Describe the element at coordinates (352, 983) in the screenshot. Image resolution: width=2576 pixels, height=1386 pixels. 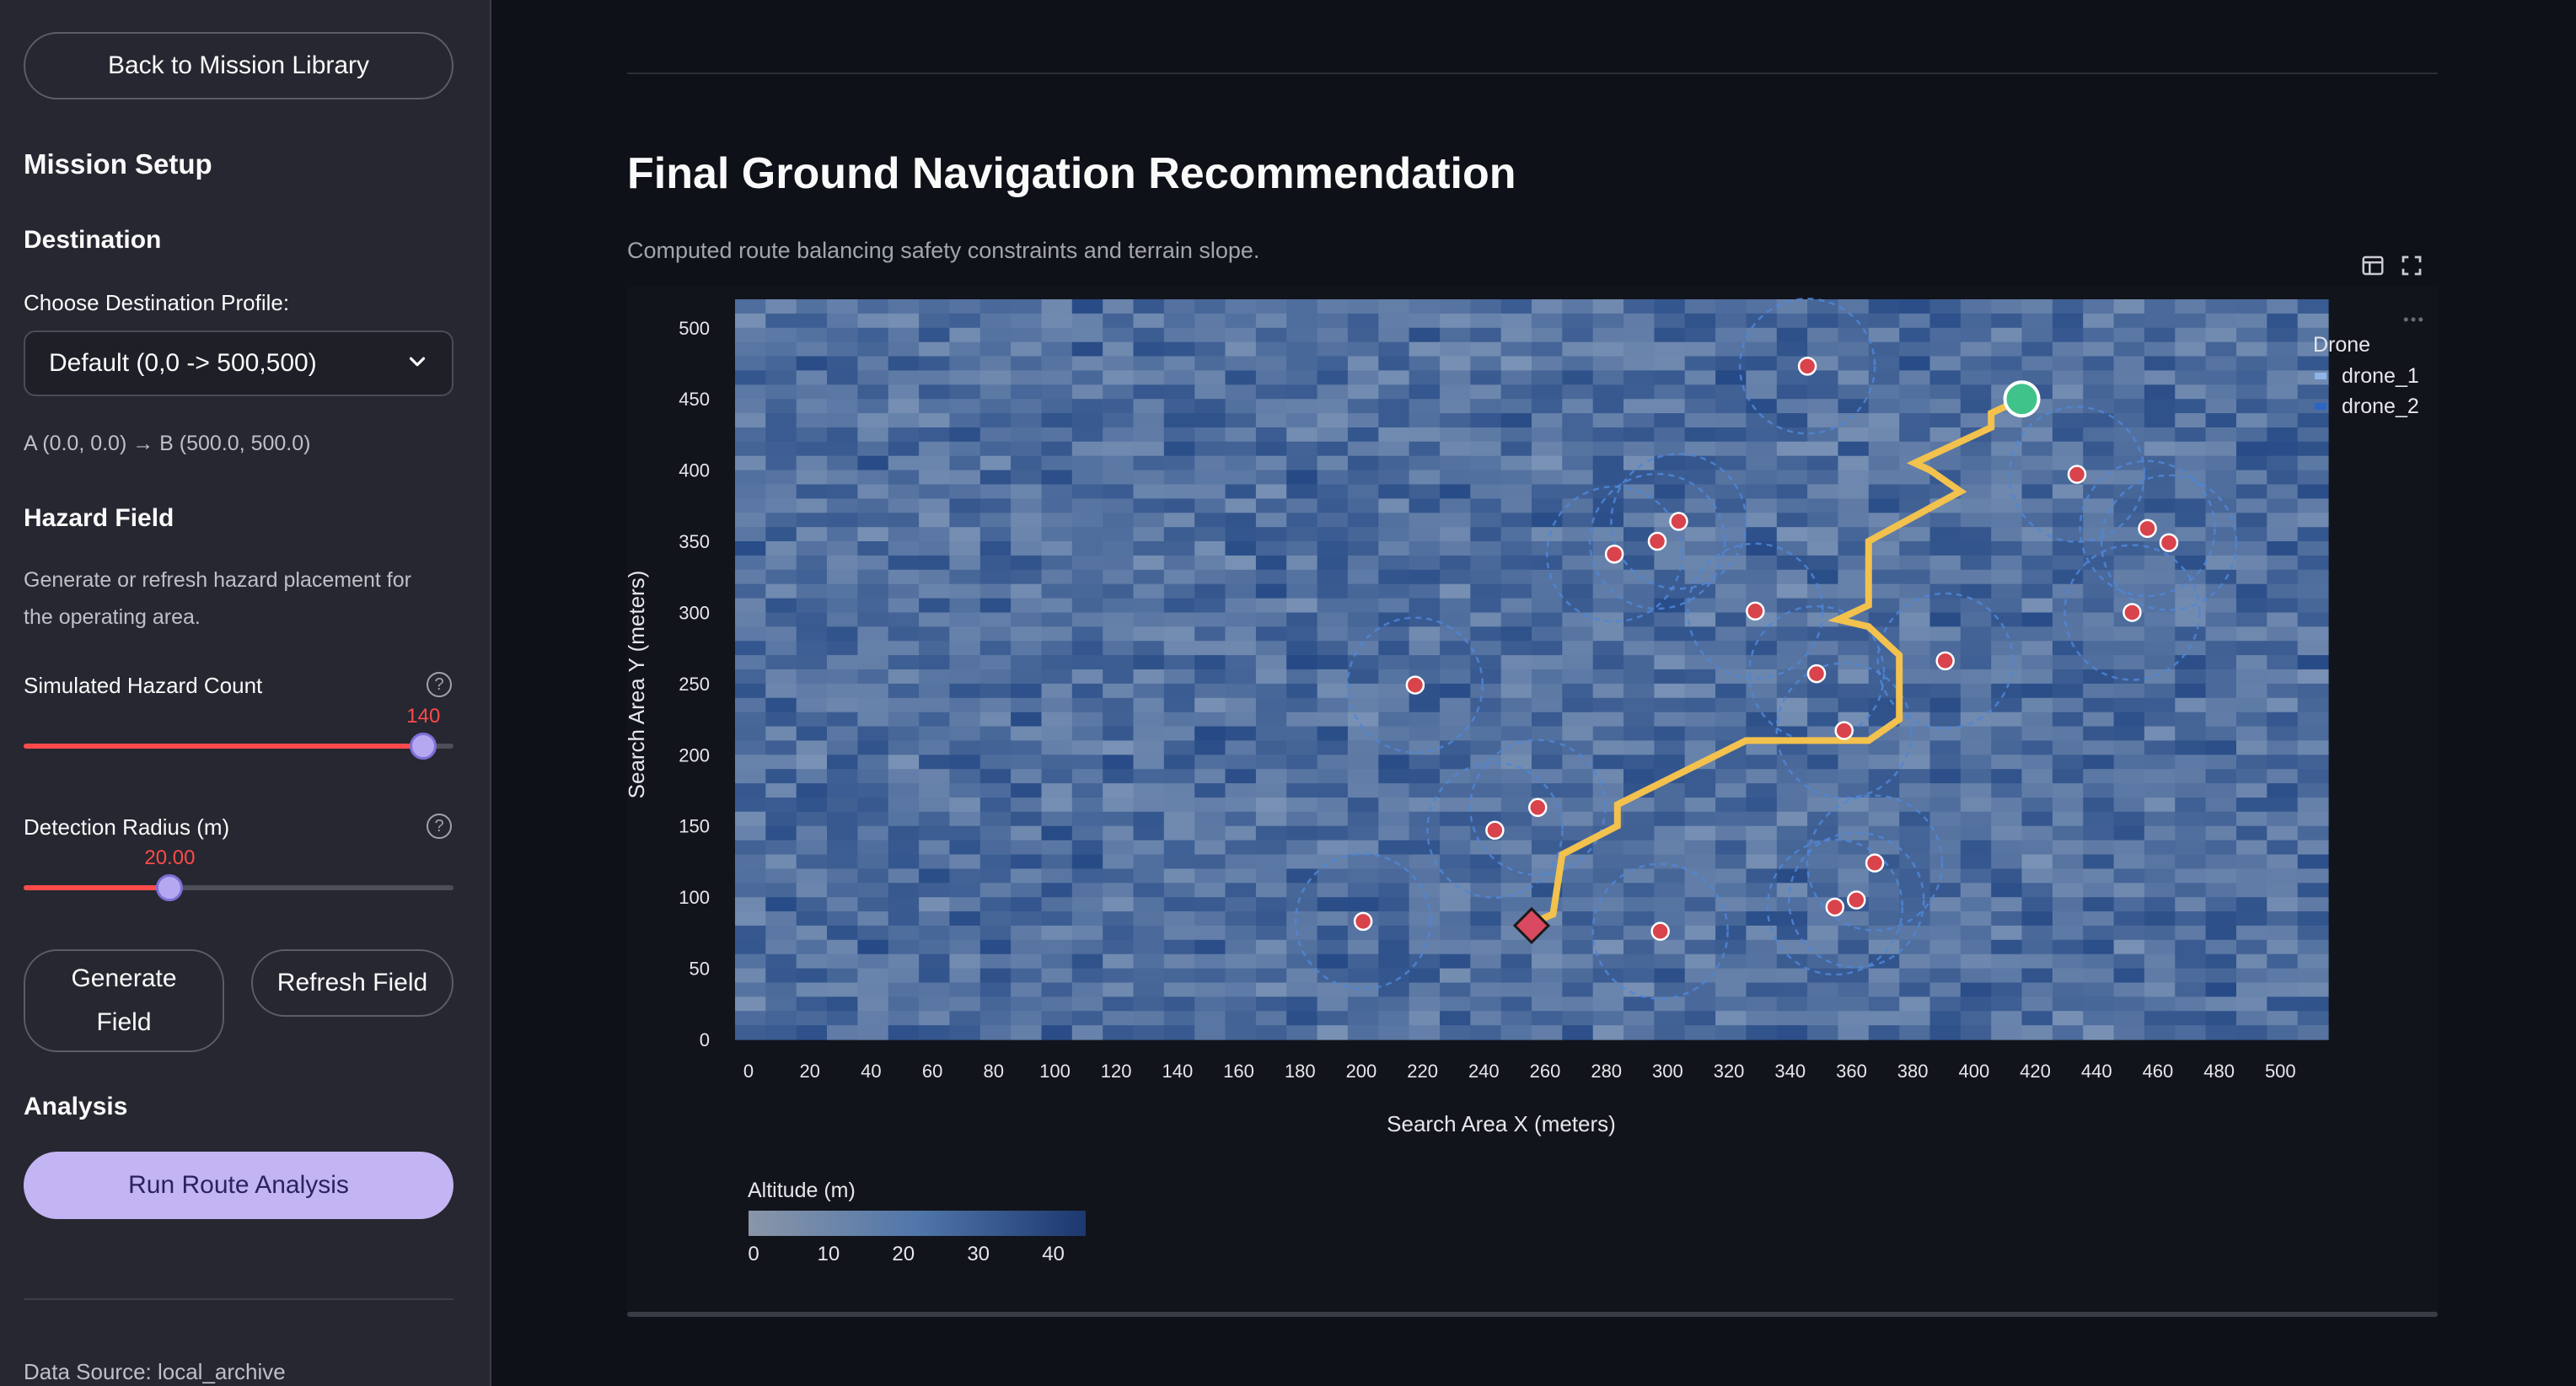
I see `refresh-field-button: Refresh Field` at that location.